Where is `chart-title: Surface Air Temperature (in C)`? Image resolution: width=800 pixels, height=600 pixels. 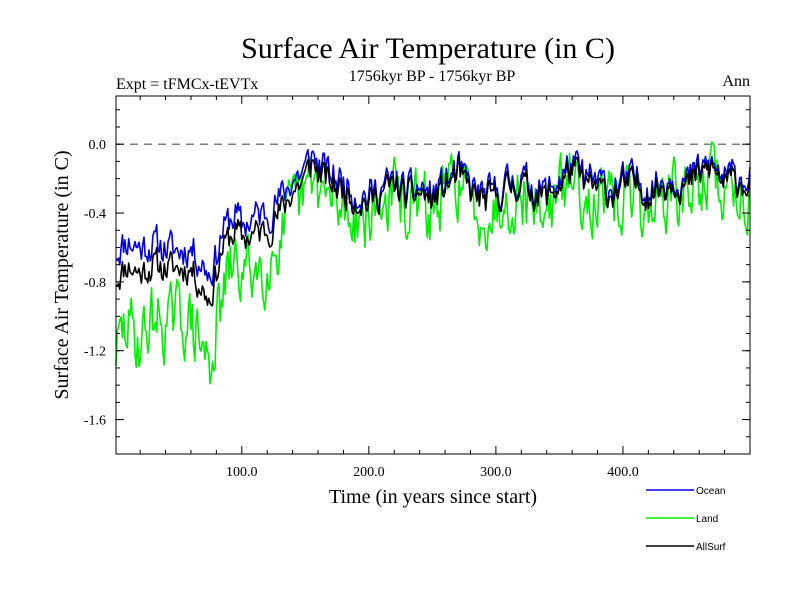 chart-title: Surface Air Temperature (in C) is located at coordinates (428, 48).